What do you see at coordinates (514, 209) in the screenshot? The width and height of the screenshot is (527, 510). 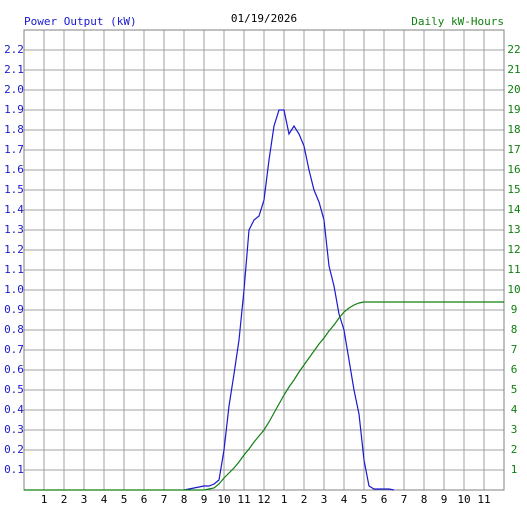 I see `y2-tick-label: 14` at bounding box center [514, 209].